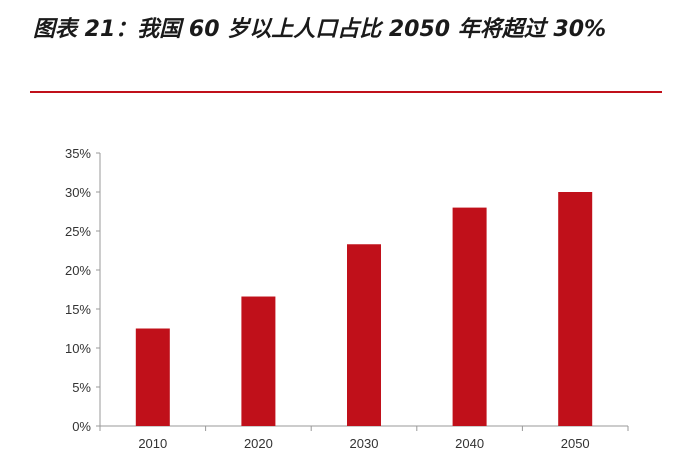 Image resolution: width=679 pixels, height=455 pixels. I want to click on x-tick-label: 2030, so click(364, 443).